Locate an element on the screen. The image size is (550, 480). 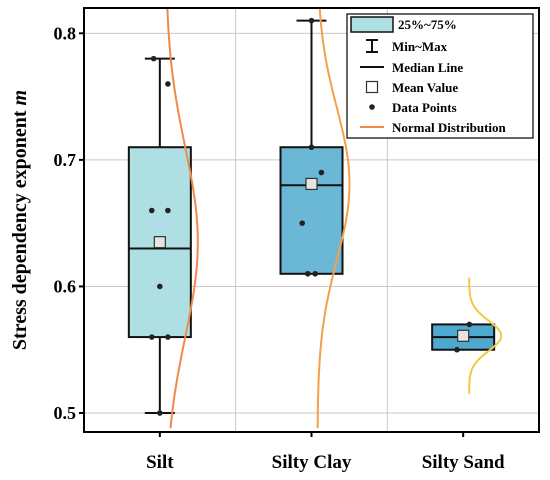
box-group-silty-clay is located at coordinates (315, 218).